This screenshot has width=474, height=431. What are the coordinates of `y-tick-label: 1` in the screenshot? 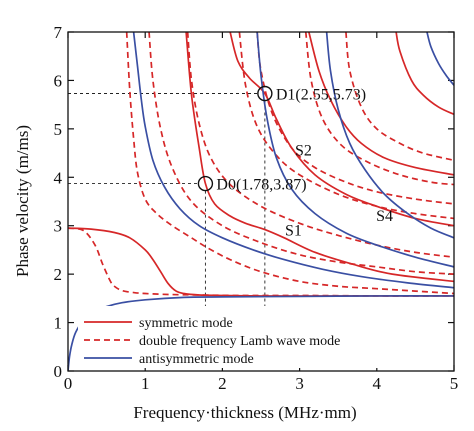 It's located at (58, 323).